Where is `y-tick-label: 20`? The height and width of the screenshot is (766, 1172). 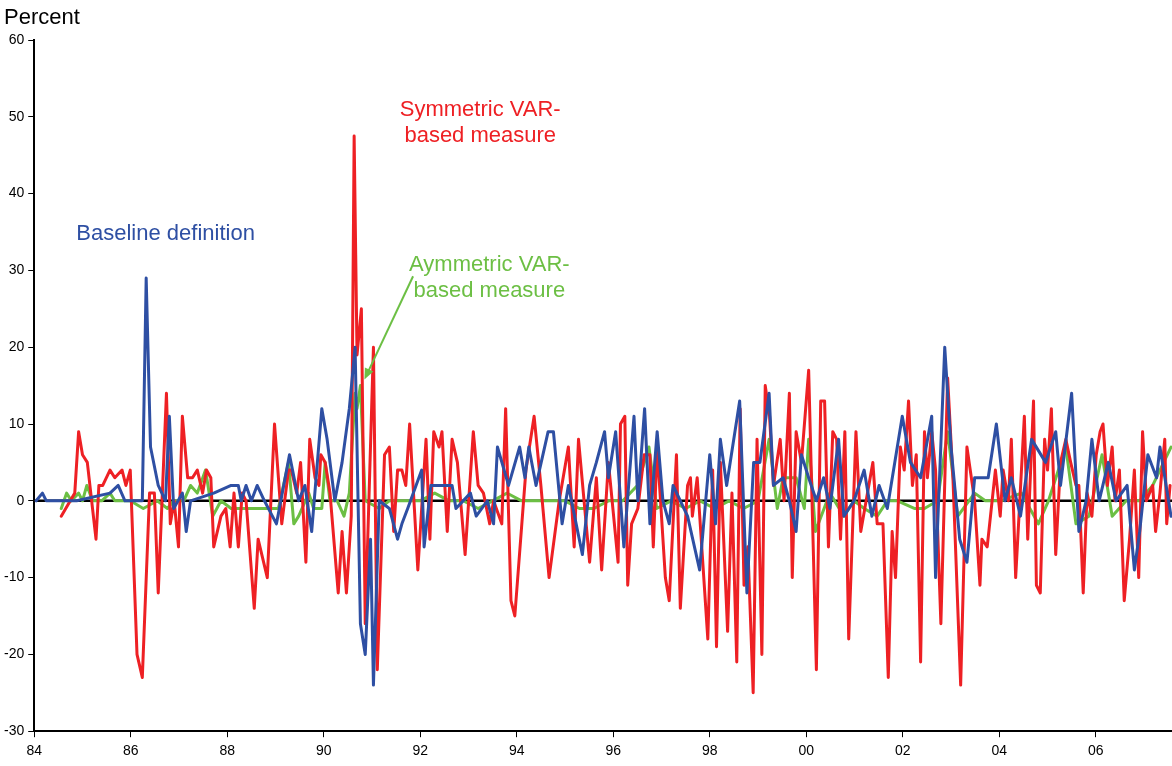
y-tick-label: 20 is located at coordinates (16, 346).